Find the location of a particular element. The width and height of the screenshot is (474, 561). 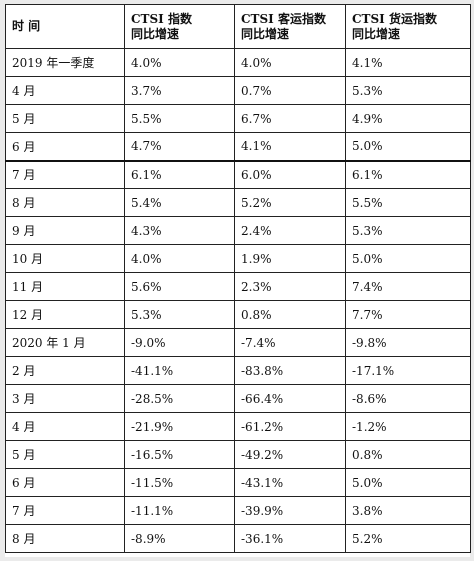

cell-ctsi: 4.3% is located at coordinates (179, 230).